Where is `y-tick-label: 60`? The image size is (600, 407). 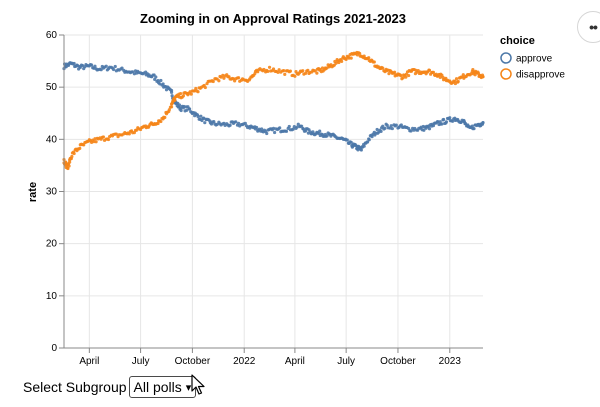
y-tick-label: 60 is located at coordinates (52, 35).